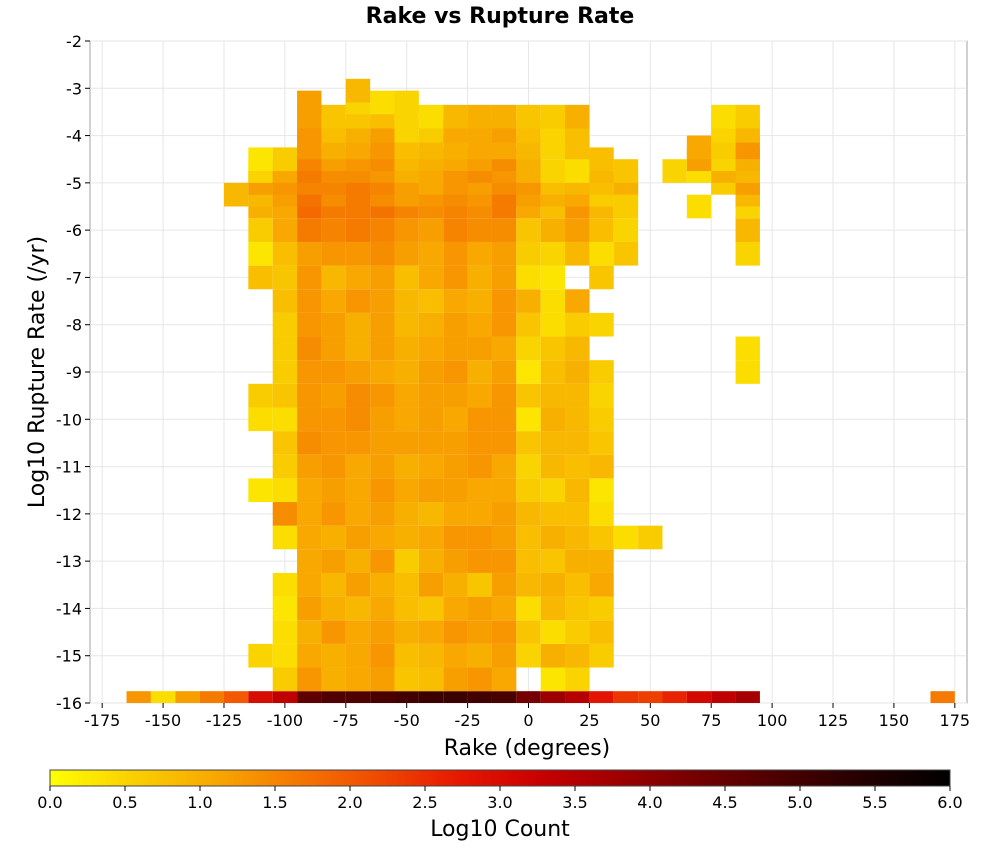  What do you see at coordinates (74, 372) in the screenshot?
I see `y-tick-label: -9` at bounding box center [74, 372].